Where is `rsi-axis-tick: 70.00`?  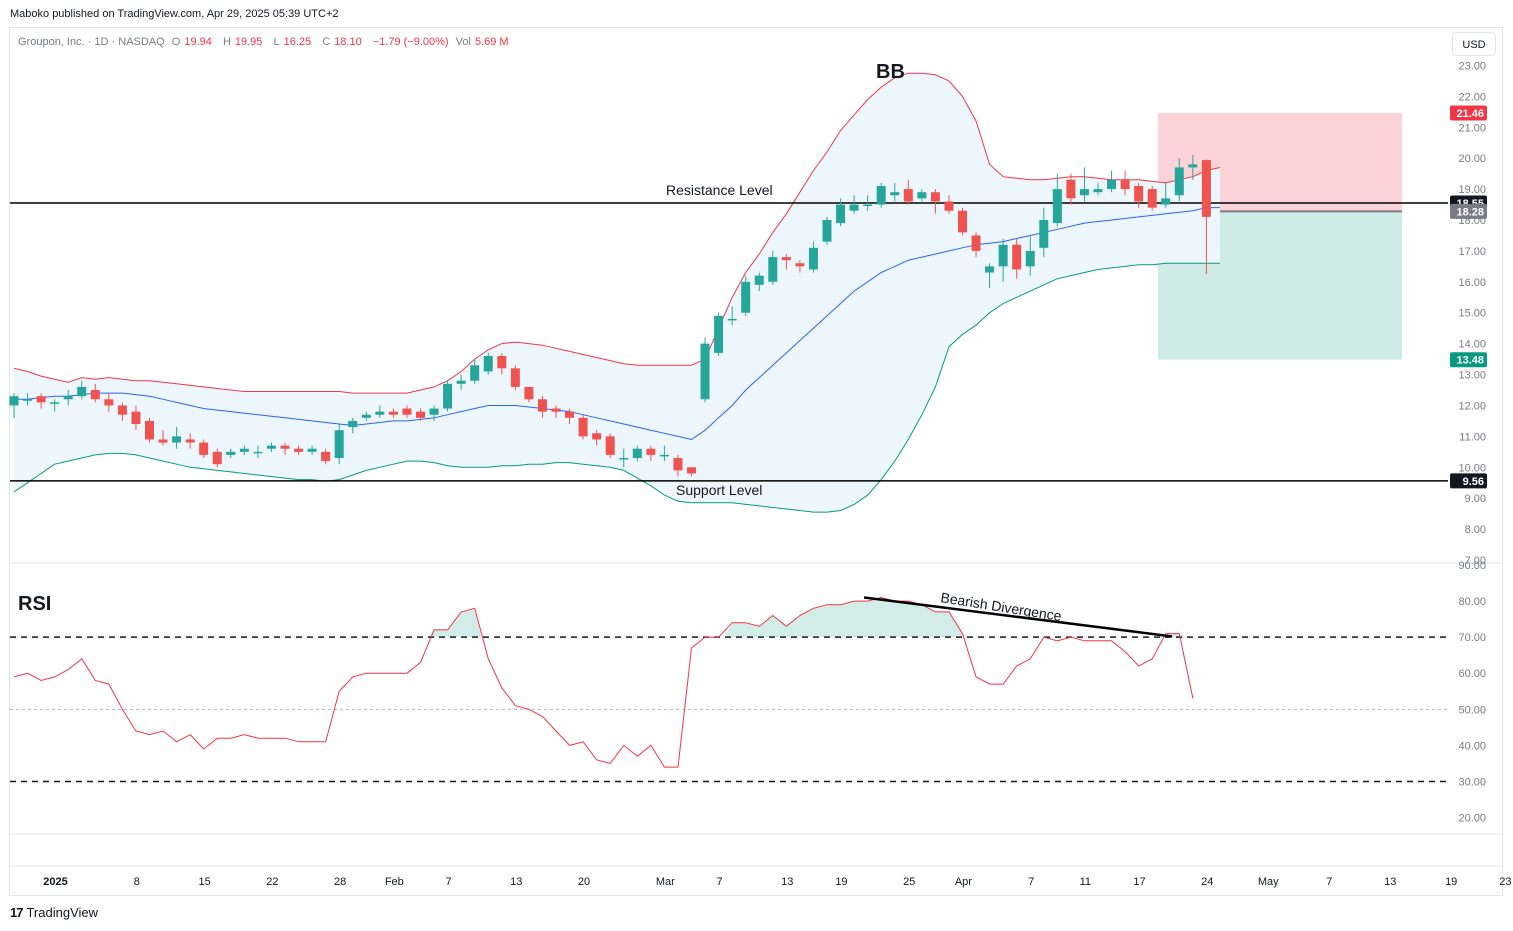
rsi-axis-tick: 70.00 is located at coordinates (1472, 638).